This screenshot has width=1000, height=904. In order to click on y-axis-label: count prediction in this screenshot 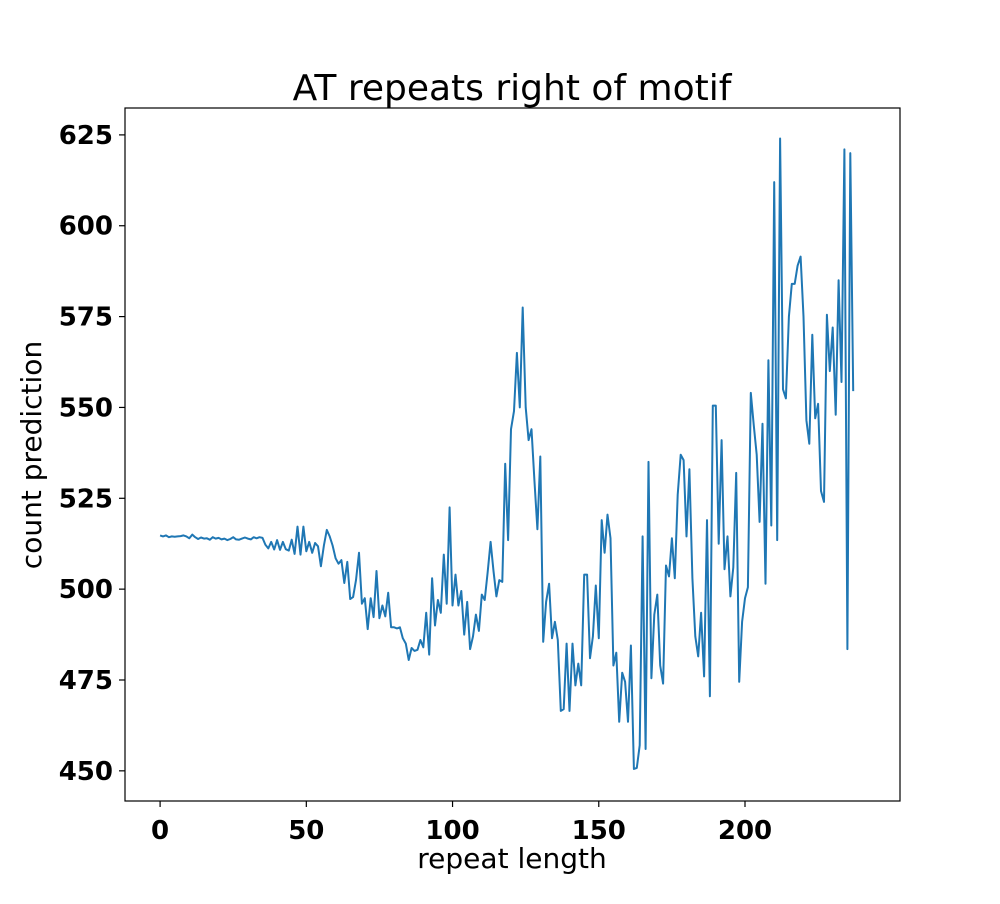, I will do `click(31, 455)`.